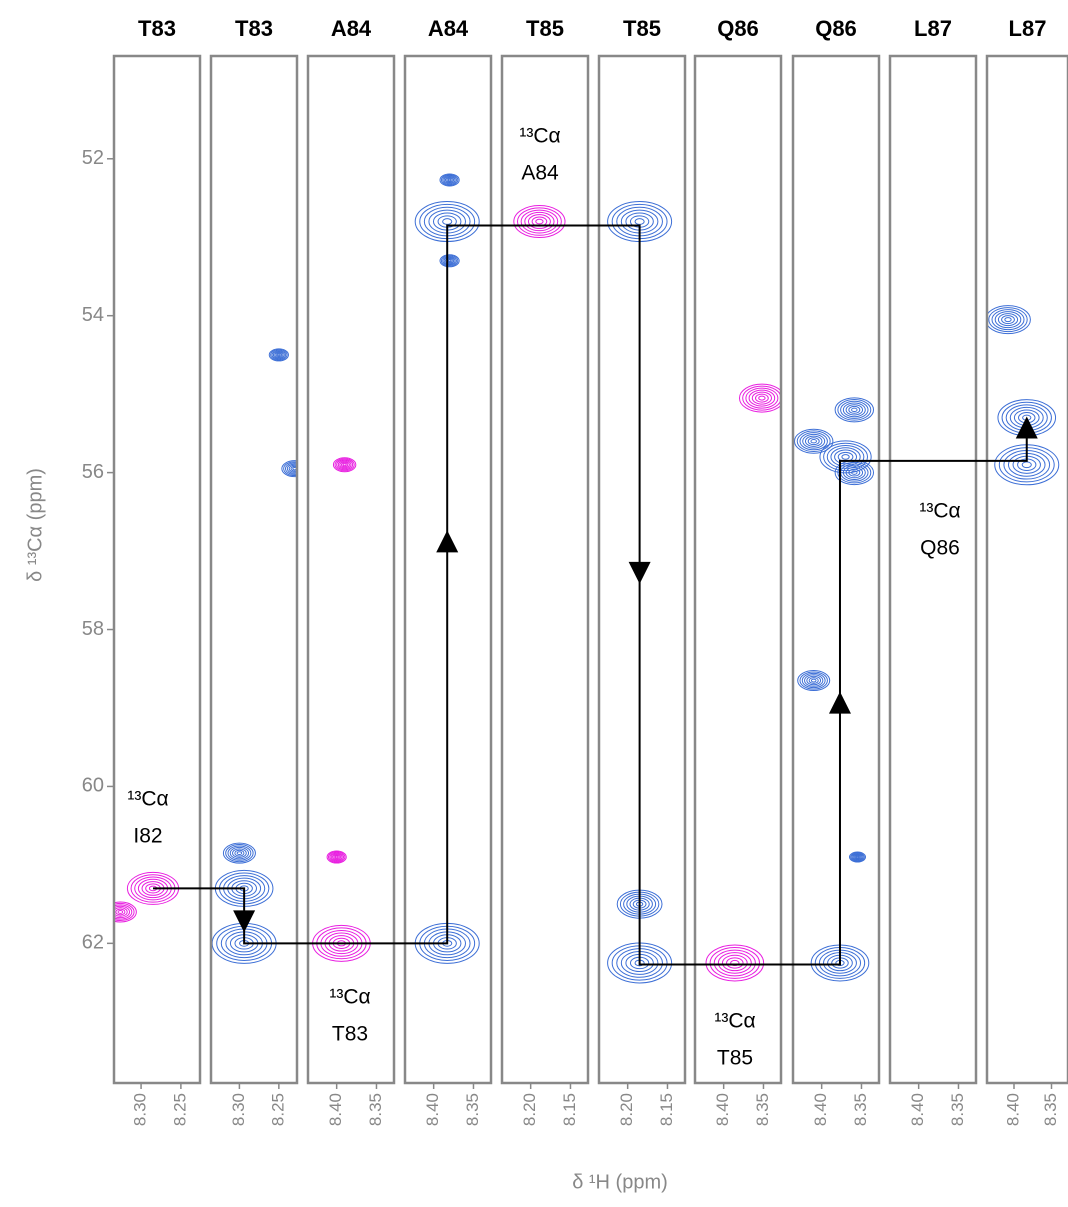  Describe the element at coordinates (836, 28) in the screenshot. I see `strip-title: Q86` at that location.